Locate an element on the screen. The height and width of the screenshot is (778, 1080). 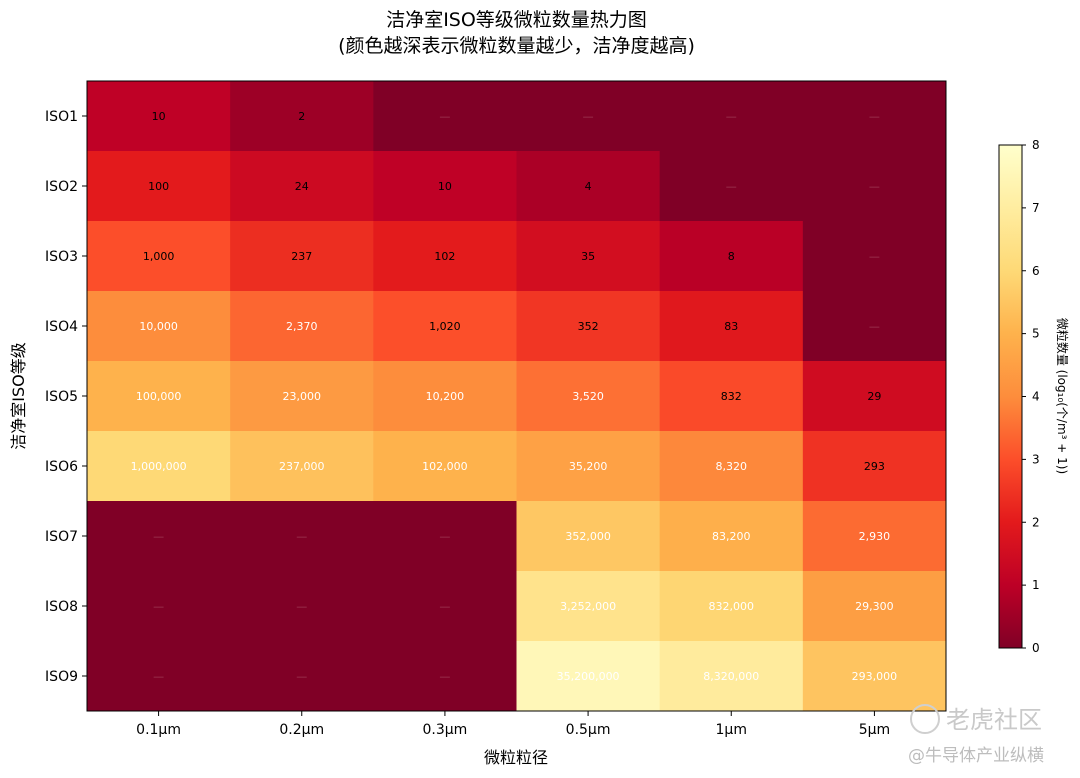
x-tick-label: 0.1μm is located at coordinates (158, 730).